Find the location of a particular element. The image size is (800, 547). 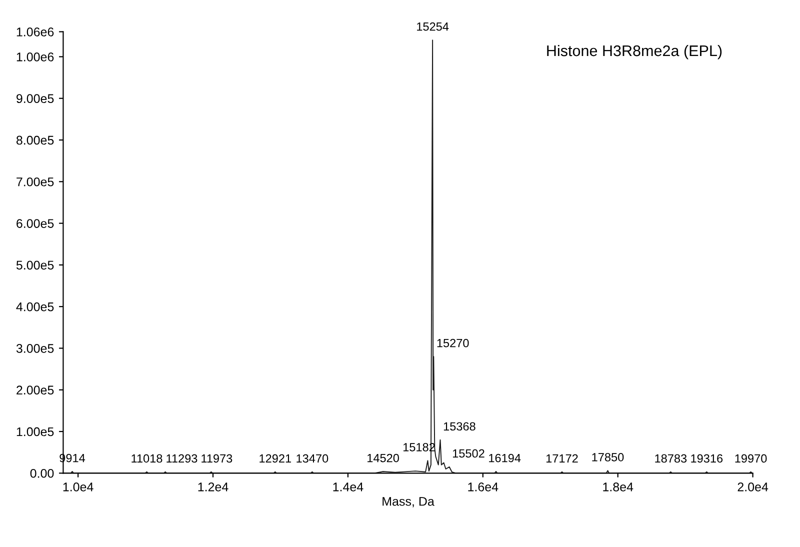

y-tick-label: 3.00e5 is located at coordinates (35, 348).